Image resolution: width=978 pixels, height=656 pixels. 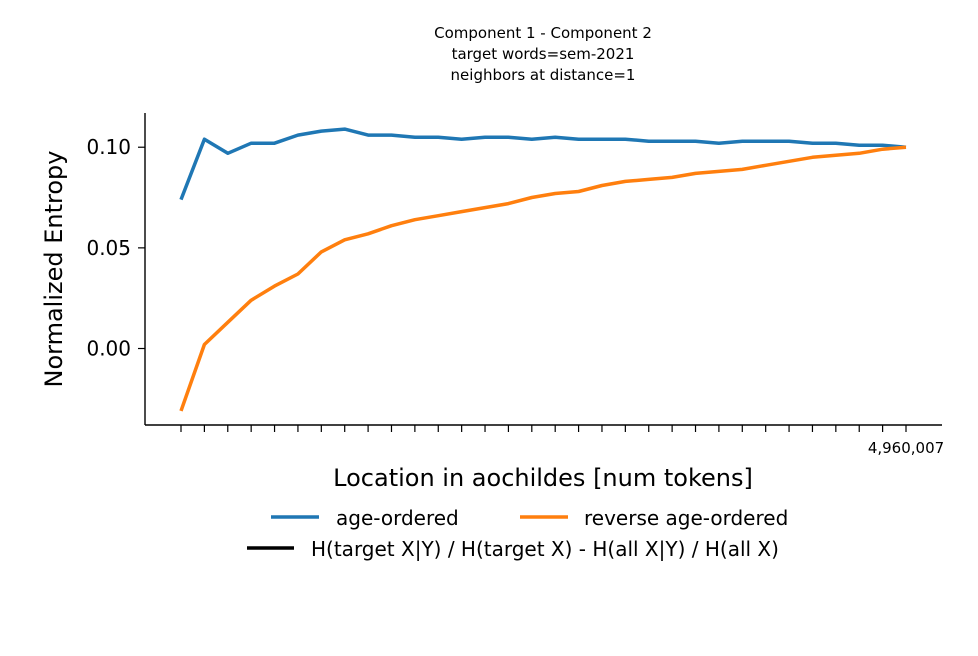 What do you see at coordinates (686, 518) in the screenshot?
I see `legend-label-reverse-age-ordered: reverse age-ordered` at bounding box center [686, 518].